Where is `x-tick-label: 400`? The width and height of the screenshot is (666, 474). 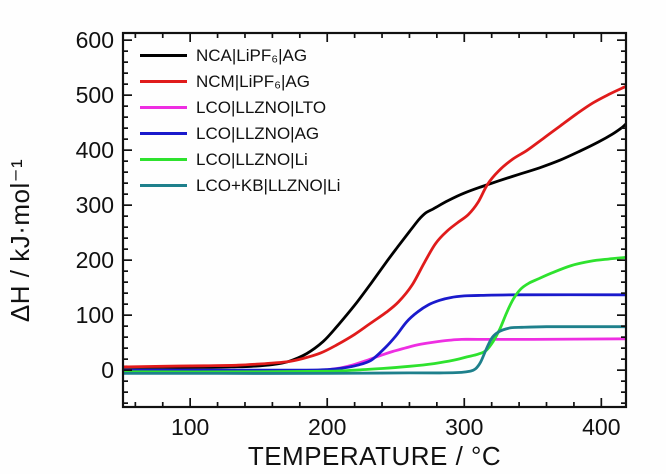 x-tick-label: 400 is located at coordinates (601, 427).